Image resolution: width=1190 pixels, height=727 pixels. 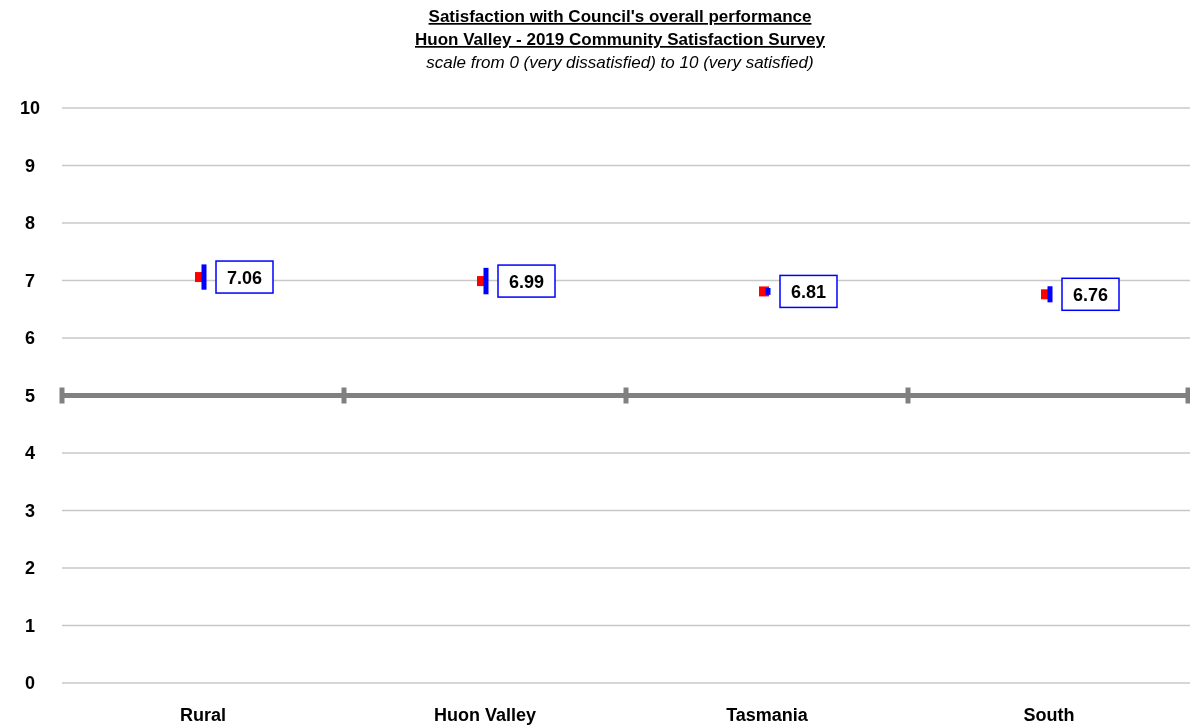 I want to click on y-tick-label: 8, so click(x=30, y=223).